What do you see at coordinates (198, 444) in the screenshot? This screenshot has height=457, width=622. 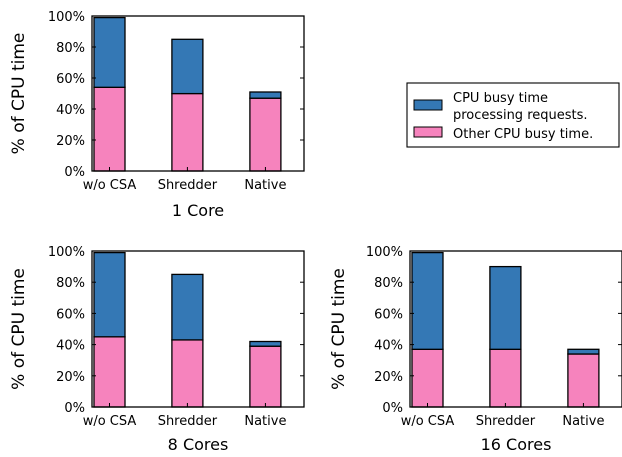 I see `subplot-title: 8 Cores` at bounding box center [198, 444].